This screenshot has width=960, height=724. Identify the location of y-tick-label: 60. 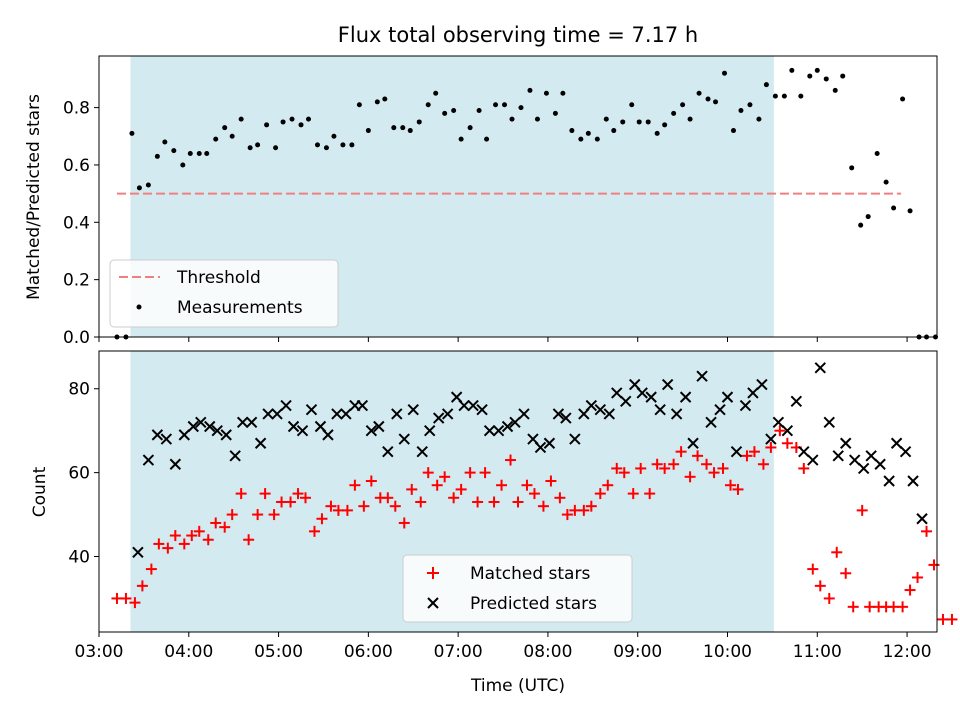
(79, 474).